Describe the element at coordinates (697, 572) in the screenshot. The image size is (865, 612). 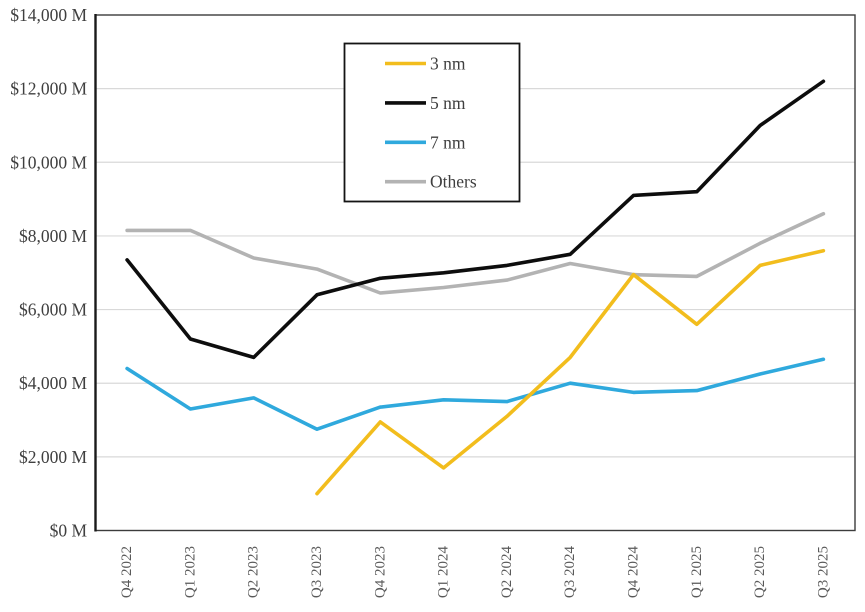
I see `x-tick-label-q1-2025: Q1 2025` at that location.